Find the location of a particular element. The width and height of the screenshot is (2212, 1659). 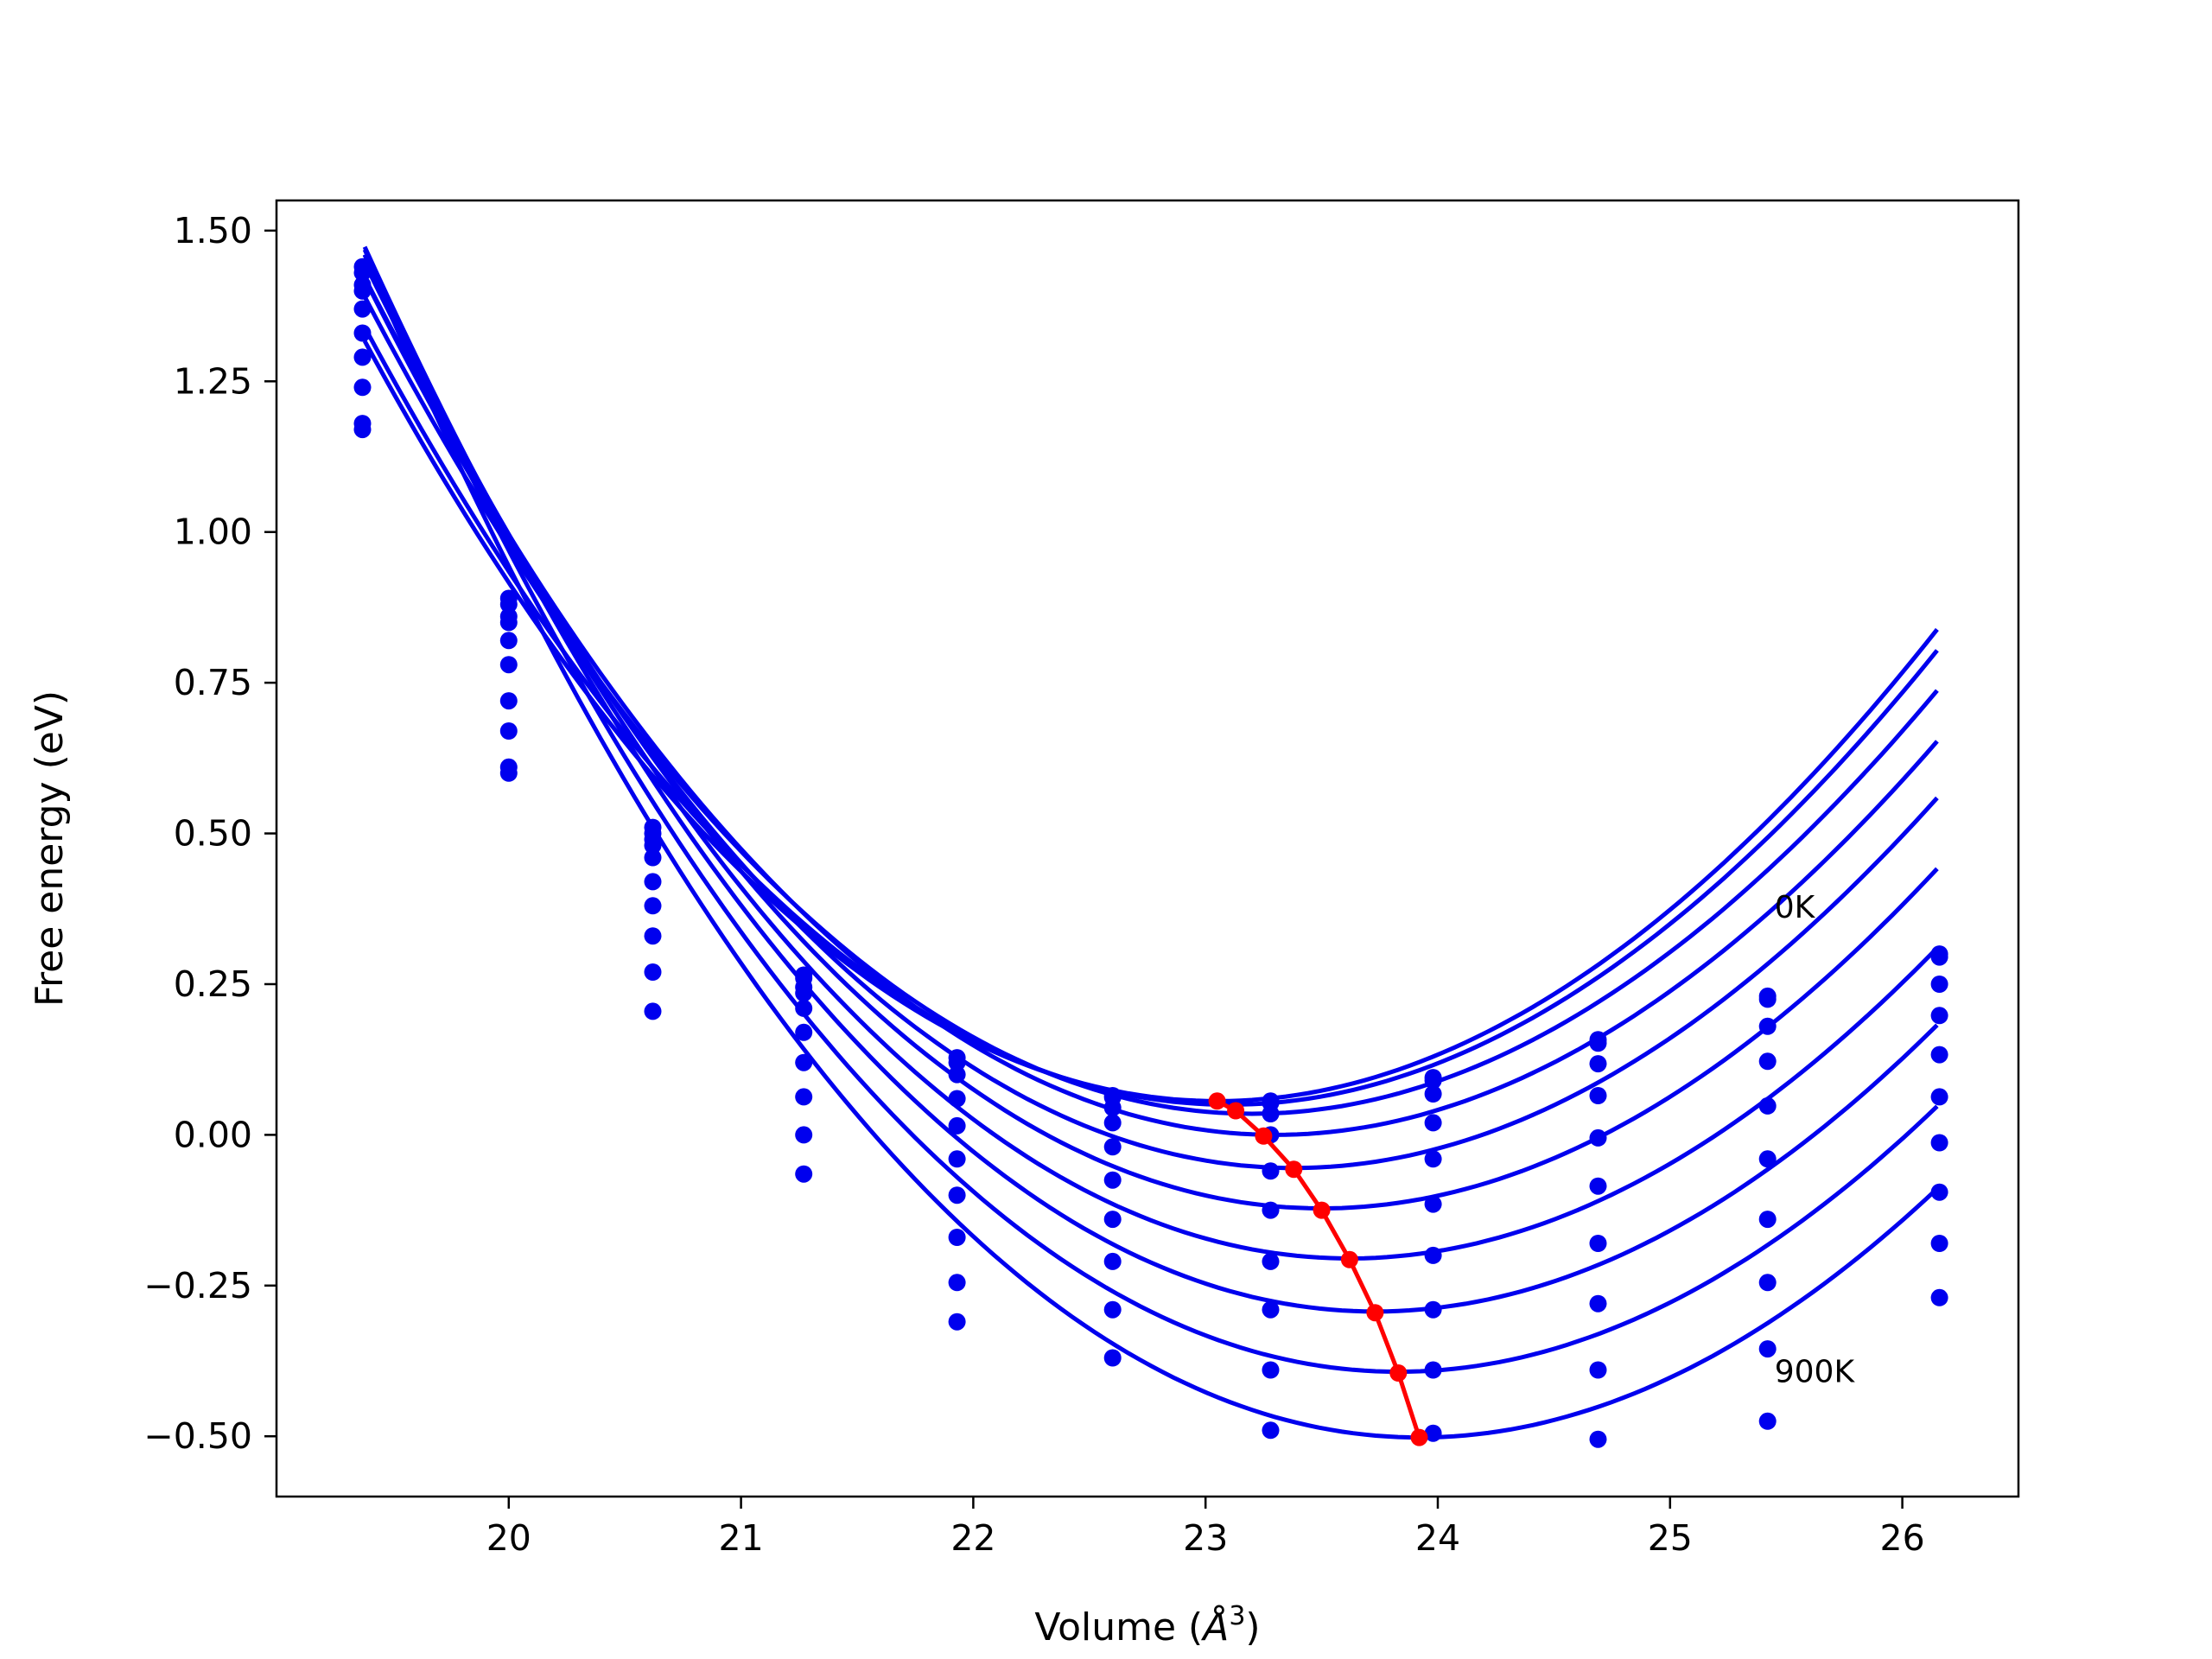

y-axis-ticks: −0.50 −0.25 0.00 0.25 0.50 0.75 1.00 1.25 1.50 is located at coordinates (209, 833).